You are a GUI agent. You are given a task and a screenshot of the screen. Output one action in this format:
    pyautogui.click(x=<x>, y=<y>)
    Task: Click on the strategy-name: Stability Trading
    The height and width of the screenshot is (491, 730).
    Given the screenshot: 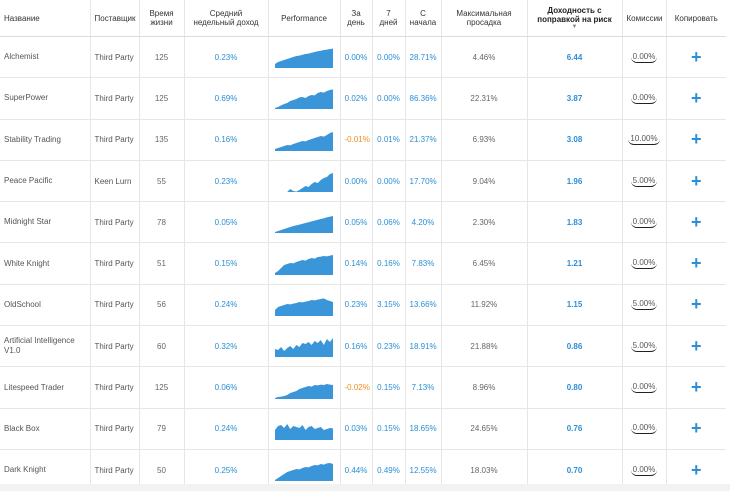 What is the action you would take?
    pyautogui.click(x=45, y=140)
    